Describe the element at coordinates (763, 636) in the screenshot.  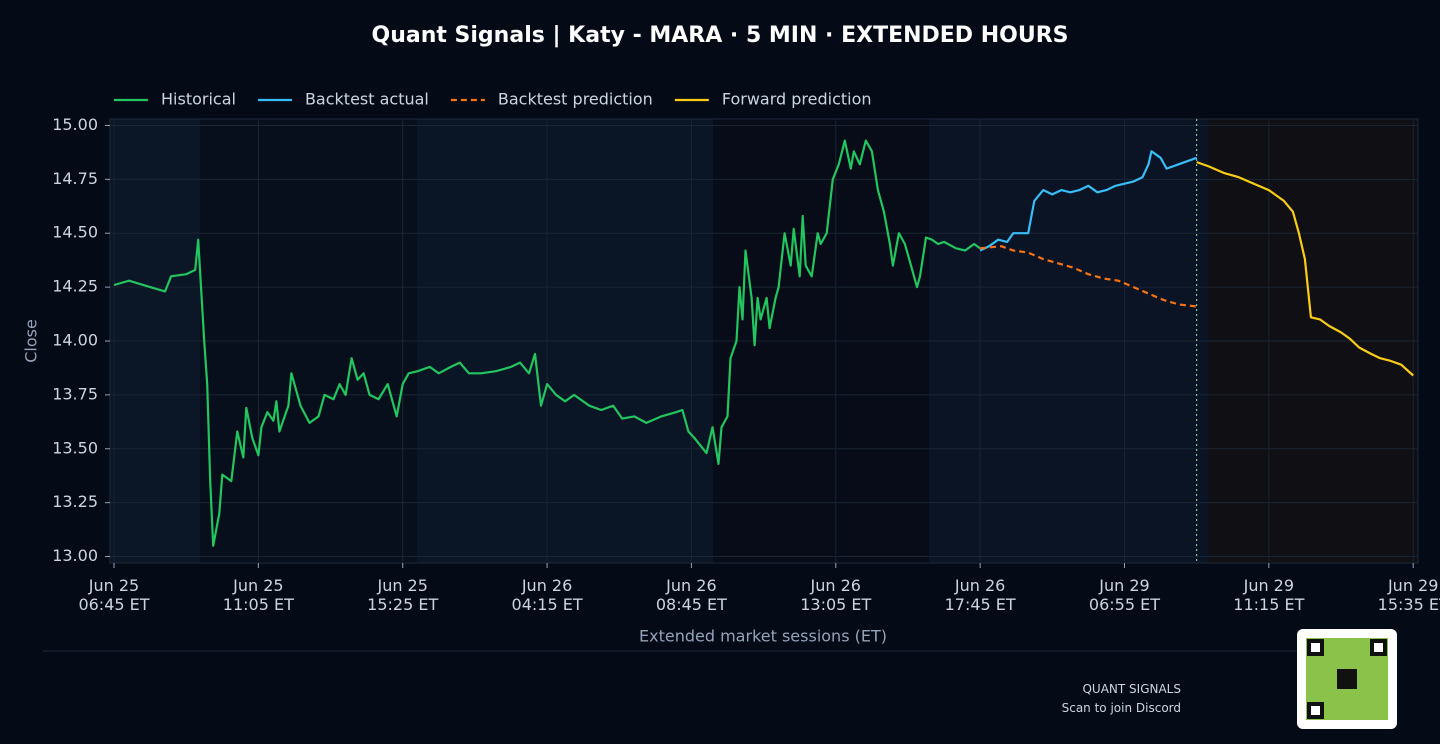
I see `x-axis-label: Extended market sessions (ET)` at that location.